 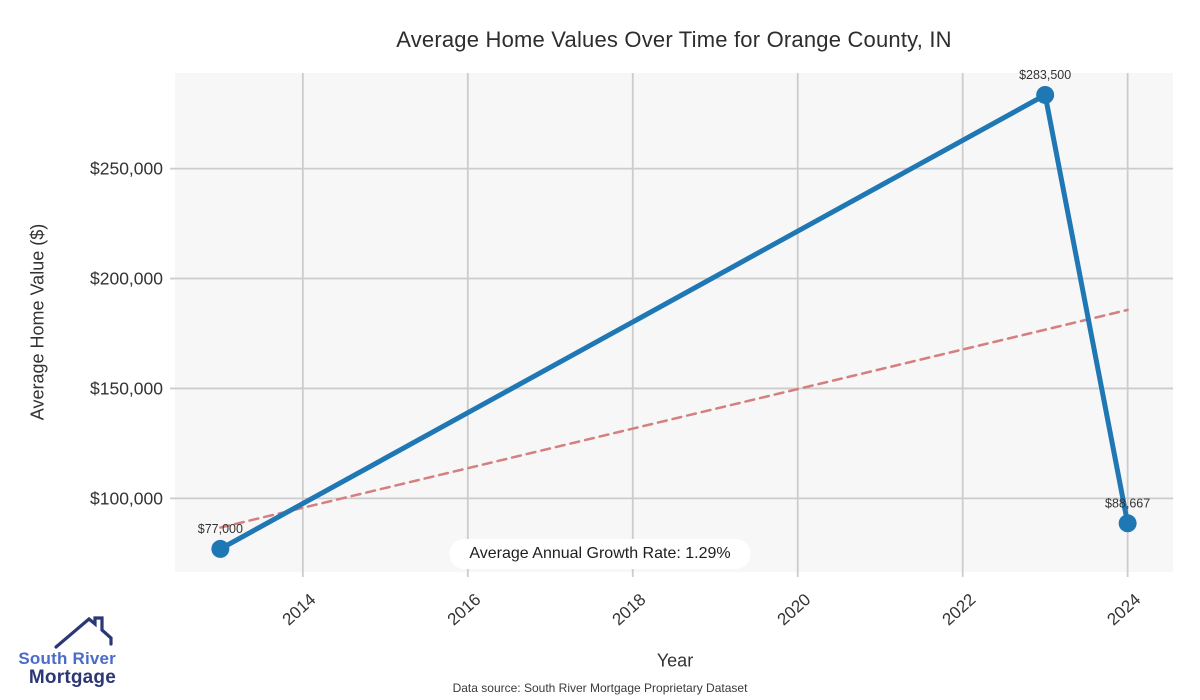 What do you see at coordinates (72, 677) in the screenshot?
I see `logo-text-secondary: Mortgage` at bounding box center [72, 677].